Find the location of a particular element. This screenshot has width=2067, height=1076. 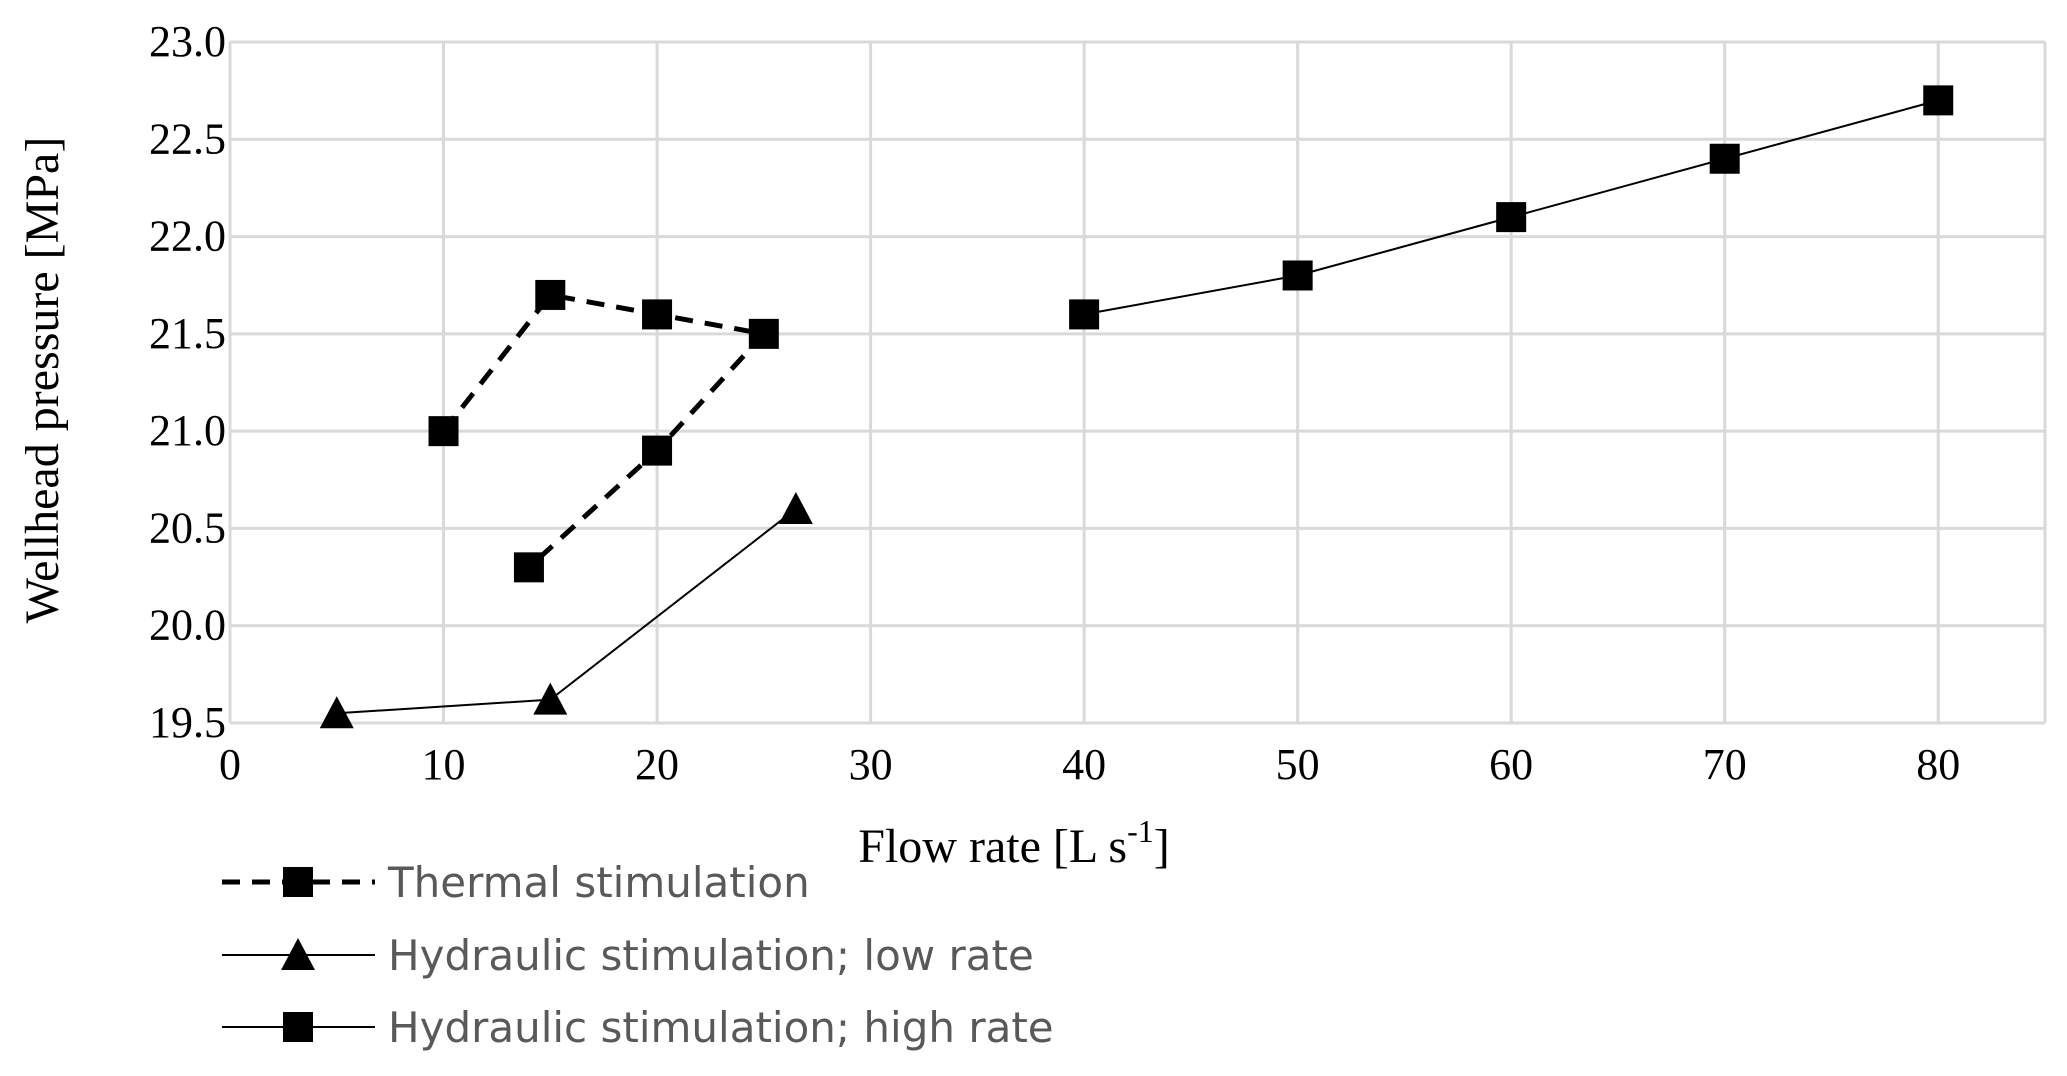

x-tick-label: 20 is located at coordinates (657, 764).